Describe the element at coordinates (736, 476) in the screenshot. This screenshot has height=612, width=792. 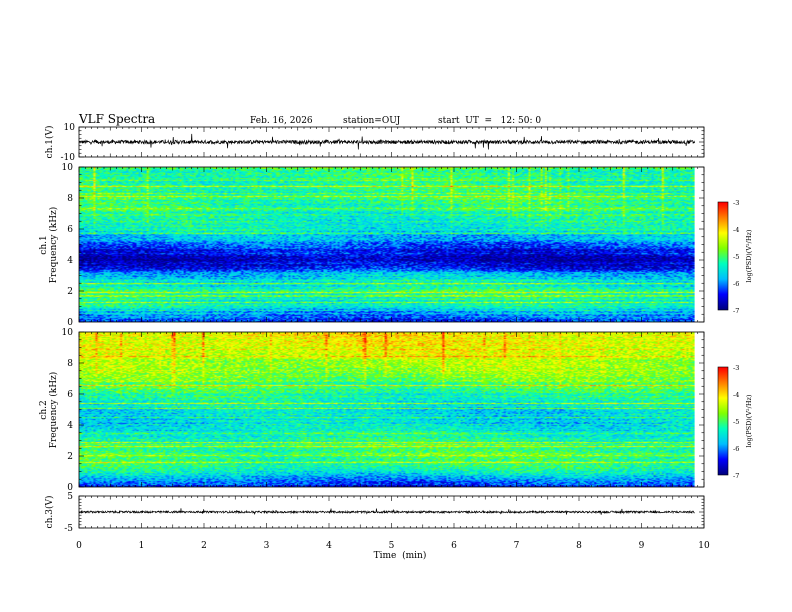
I see `cb2-tick-7: -7` at that location.